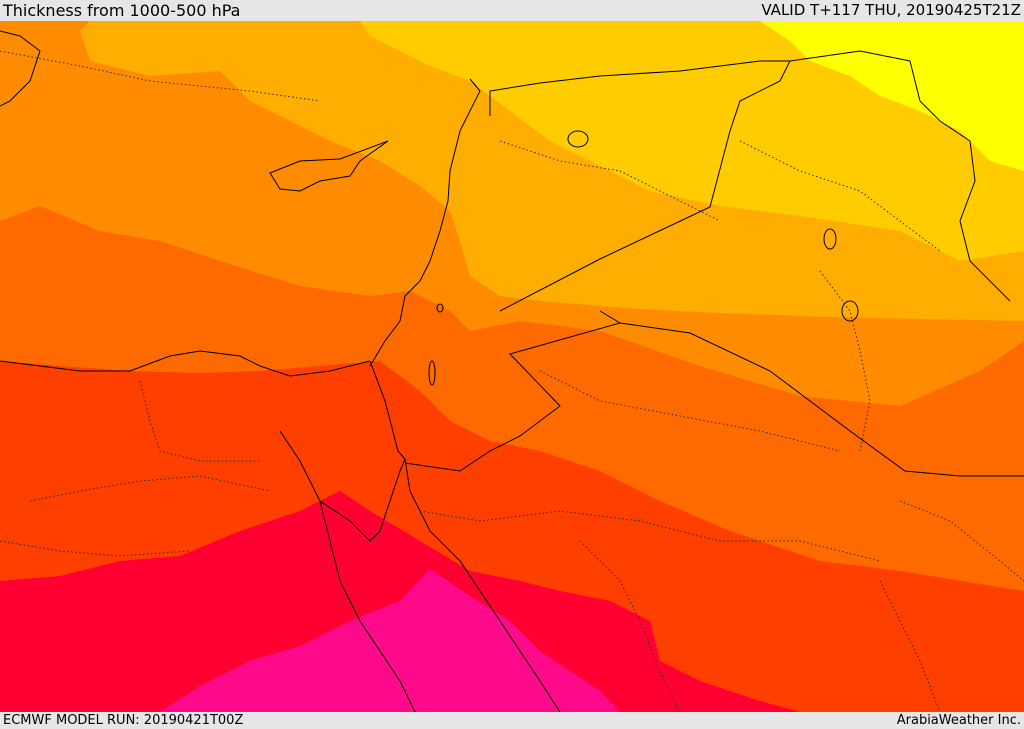 Image resolution: width=1024 pixels, height=729 pixels. Describe the element at coordinates (123, 720) in the screenshot. I see `model-run-label: ECMWF MODEL RUN: 20190421T00Z` at that location.